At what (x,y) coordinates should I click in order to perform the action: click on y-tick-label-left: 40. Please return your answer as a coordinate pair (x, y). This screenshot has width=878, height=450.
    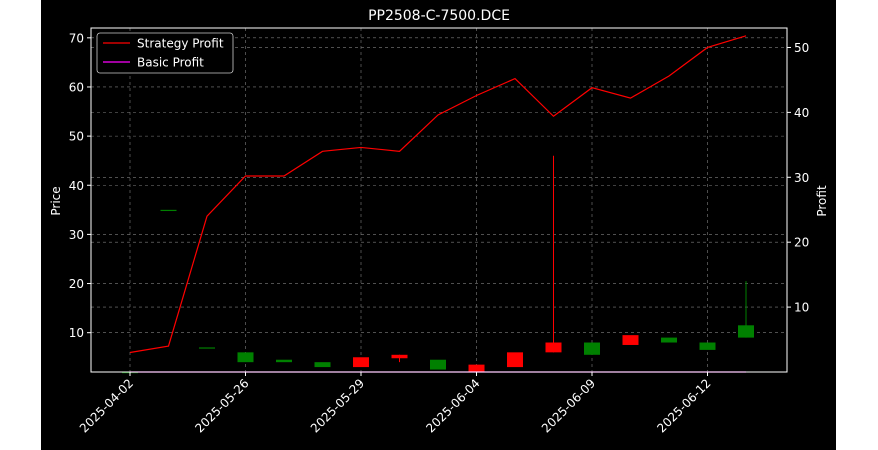
    Looking at the image, I should click on (76, 186).